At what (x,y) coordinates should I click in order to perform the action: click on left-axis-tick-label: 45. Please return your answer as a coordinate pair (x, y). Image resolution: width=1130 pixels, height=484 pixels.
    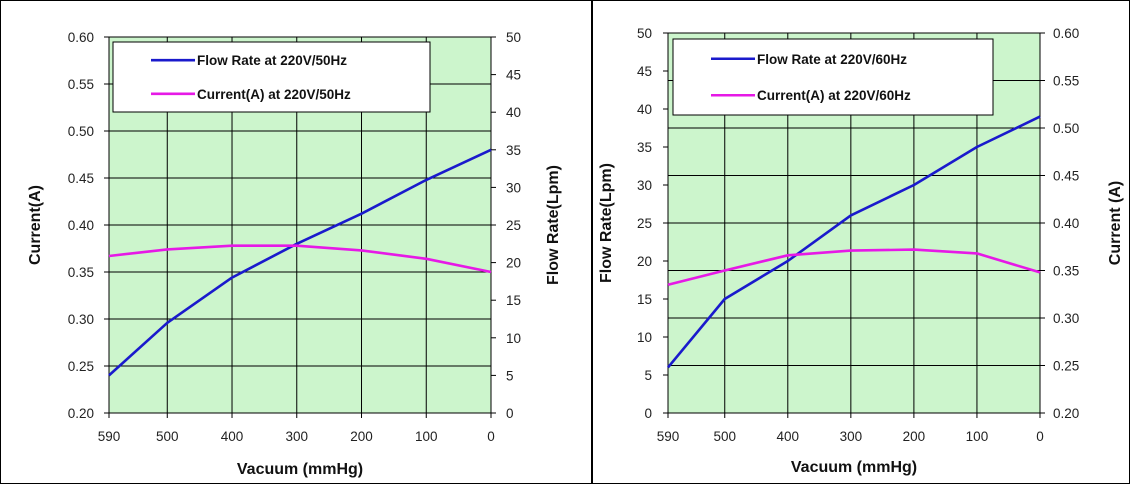
    Looking at the image, I should click on (644, 71).